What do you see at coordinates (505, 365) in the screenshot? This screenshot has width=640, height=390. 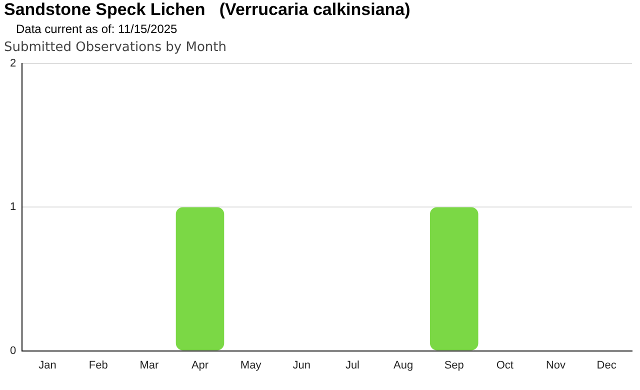 I see `x-tick-label: Oct` at bounding box center [505, 365].